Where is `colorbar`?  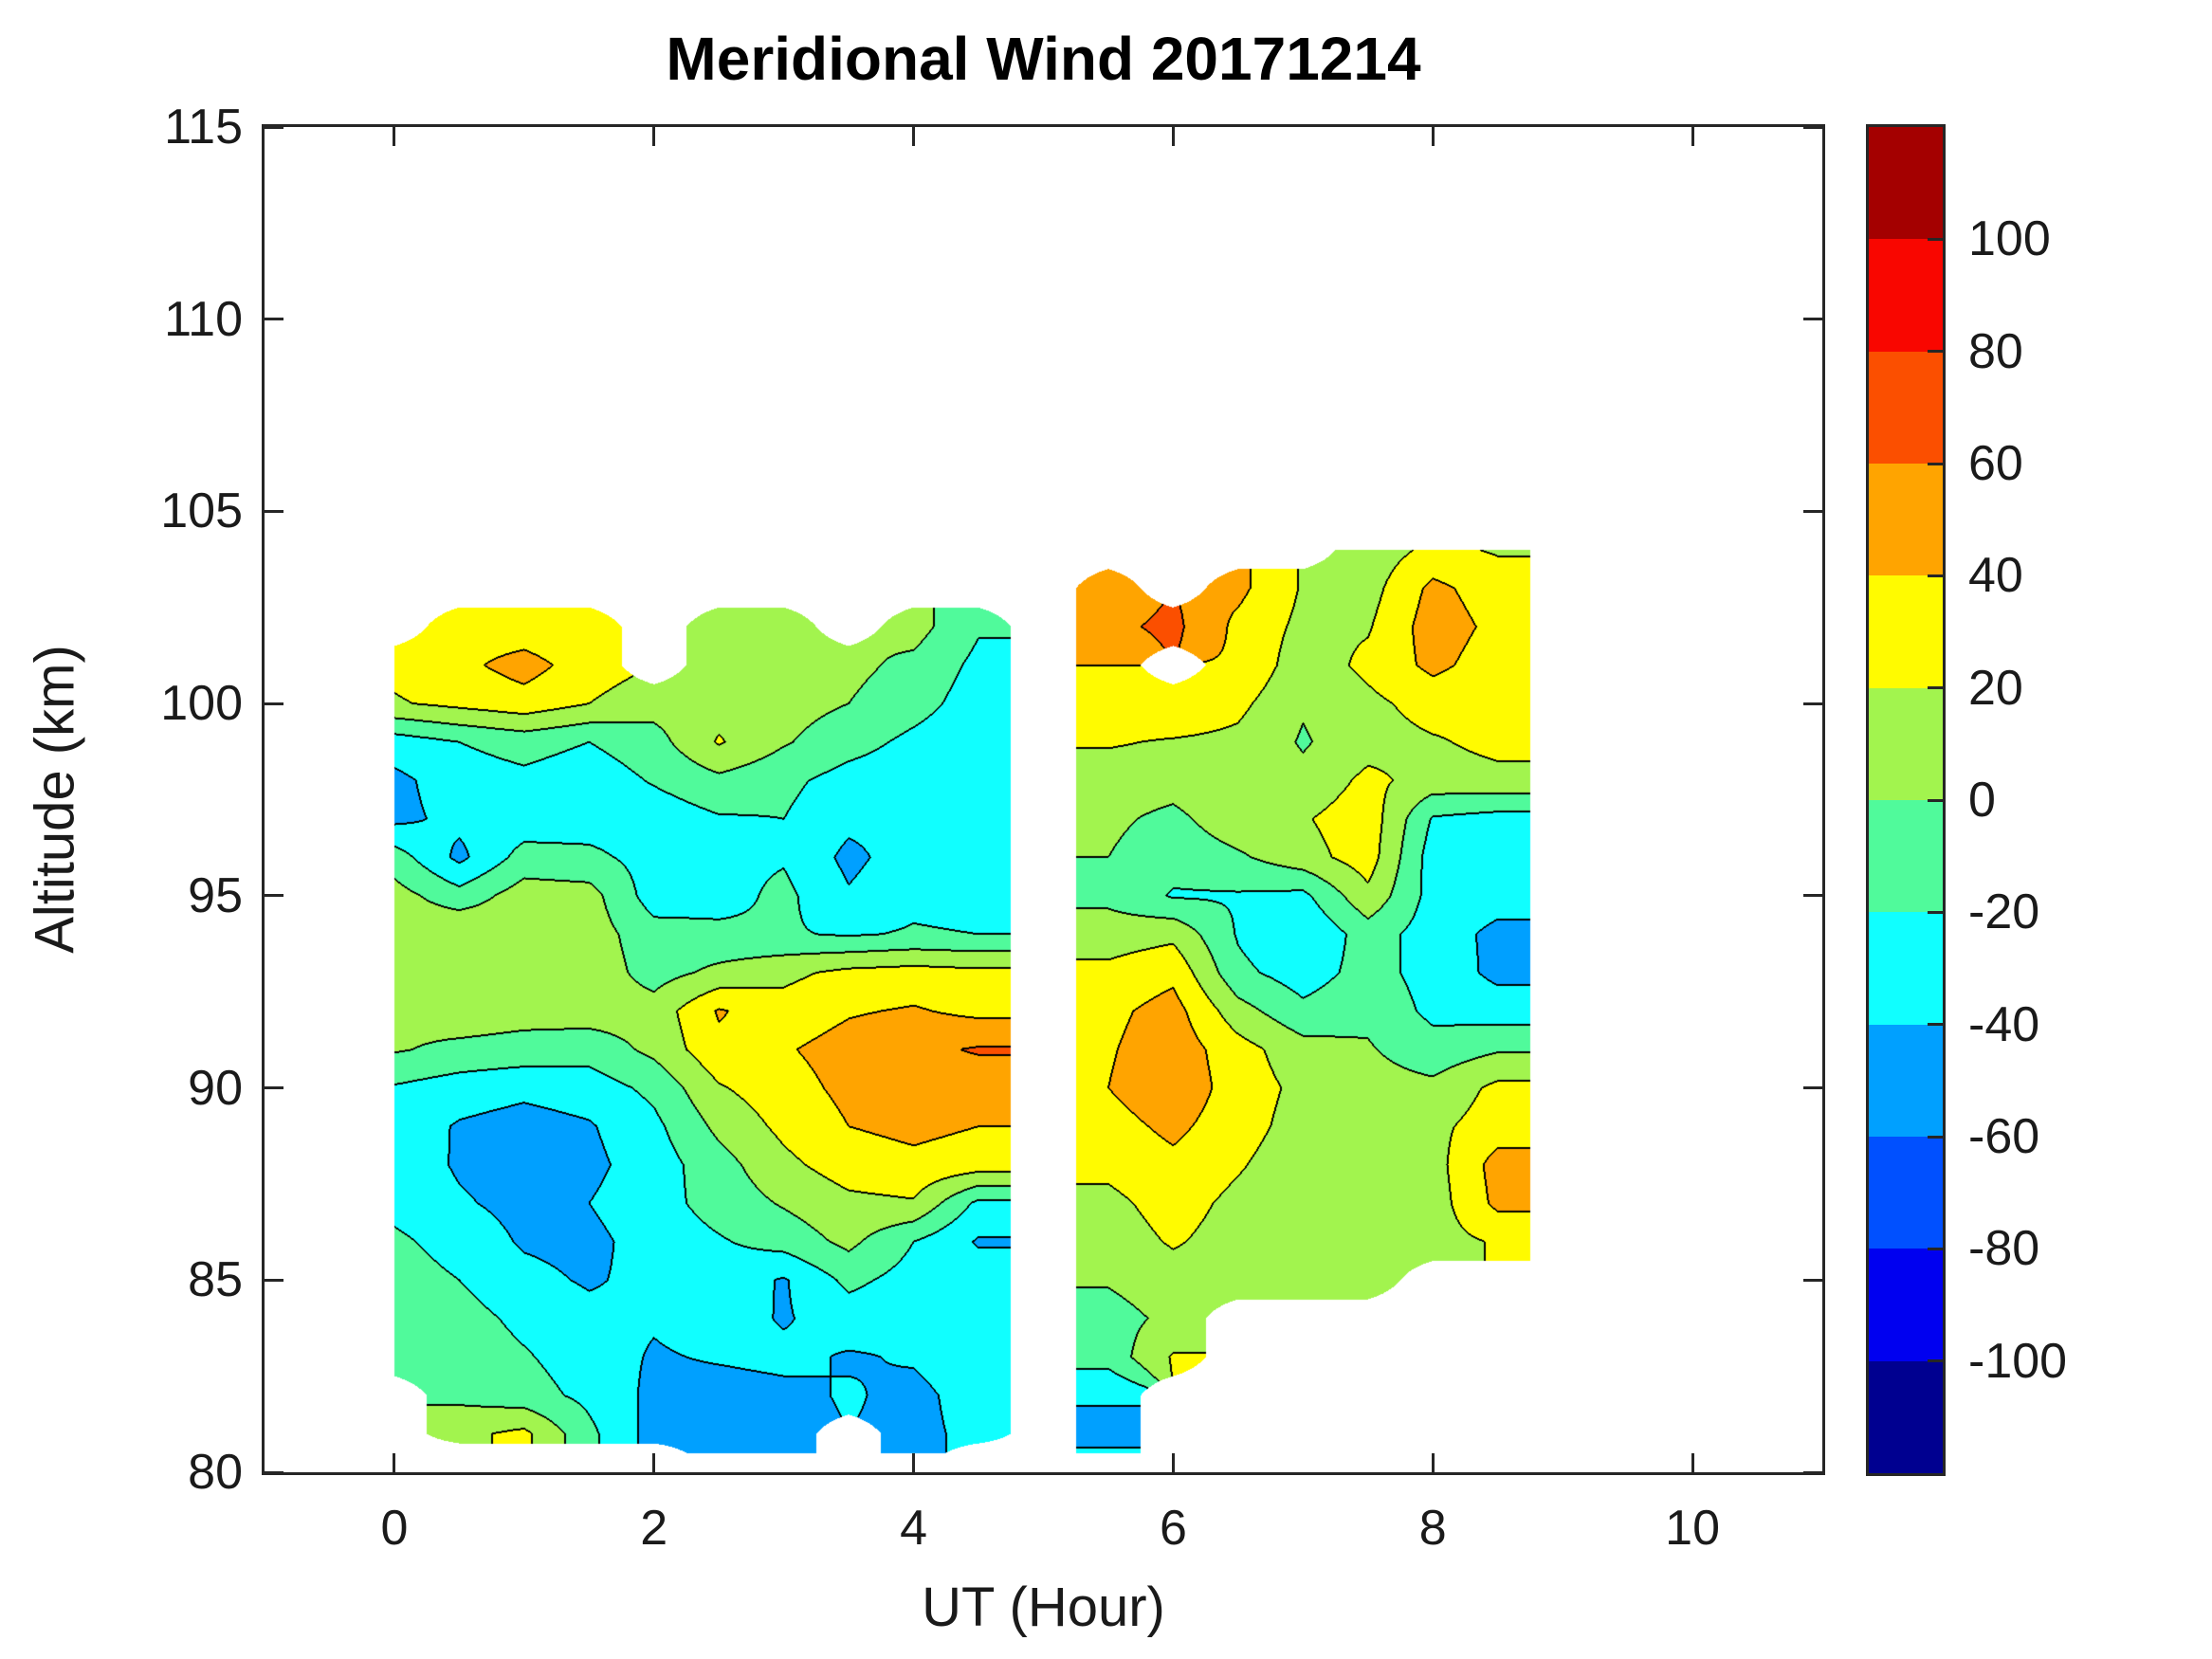 colorbar is located at coordinates (1906, 800).